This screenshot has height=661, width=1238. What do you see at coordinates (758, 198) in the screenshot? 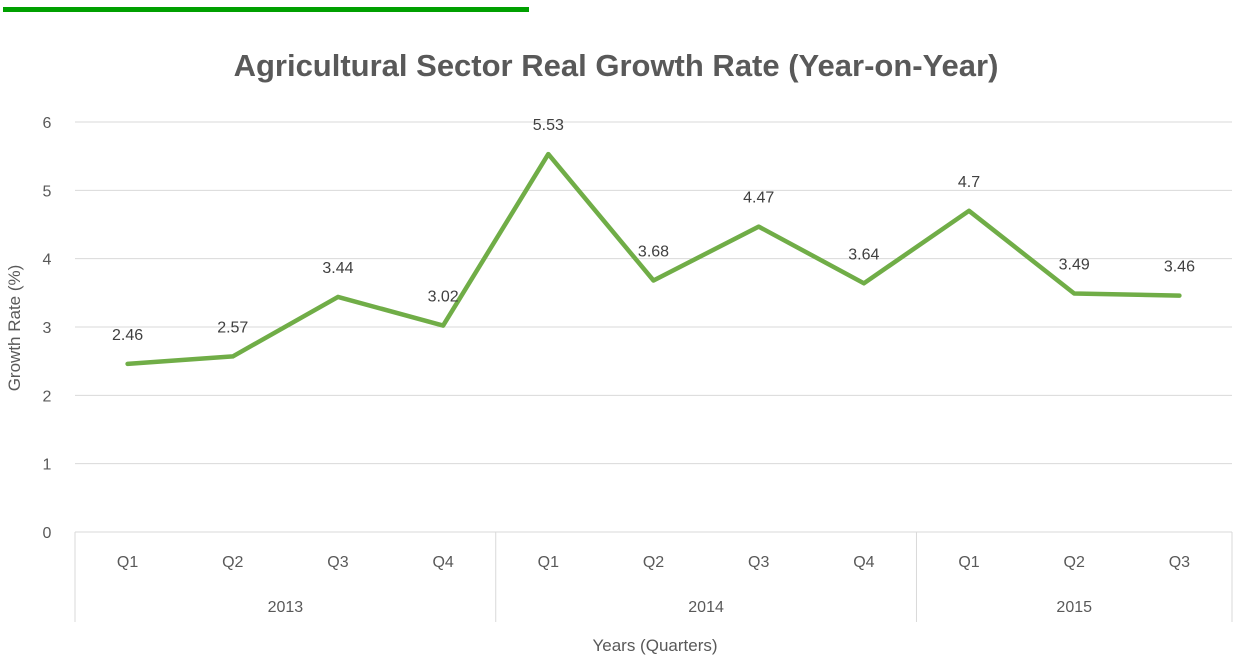
I see `data-label: 4.47` at bounding box center [758, 198].